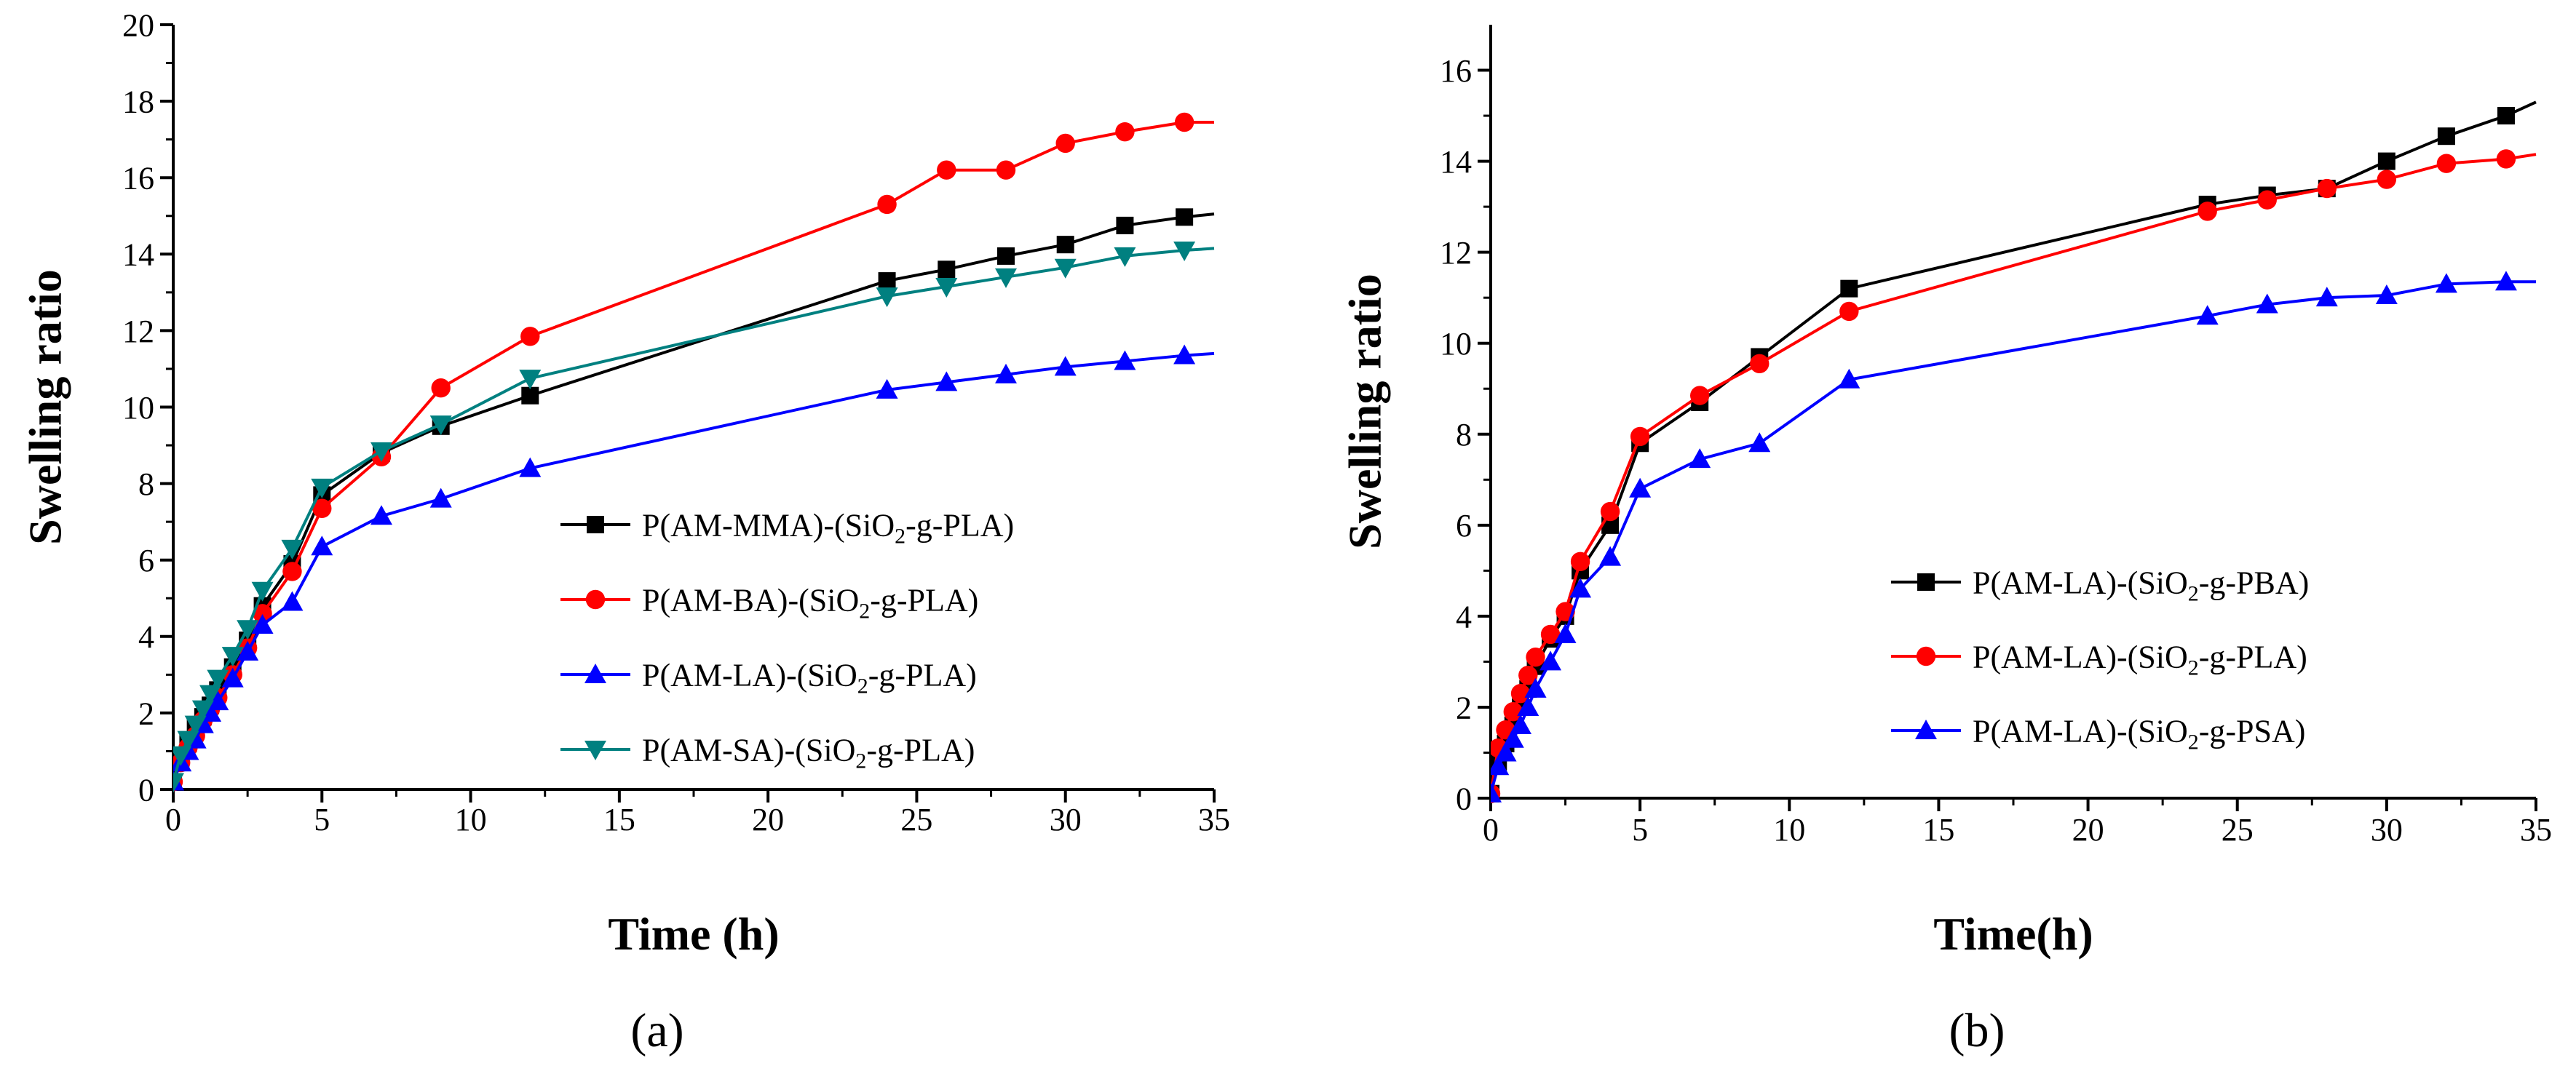  What do you see at coordinates (693, 934) in the screenshot?
I see `x-axis-title: Time (h)` at bounding box center [693, 934].